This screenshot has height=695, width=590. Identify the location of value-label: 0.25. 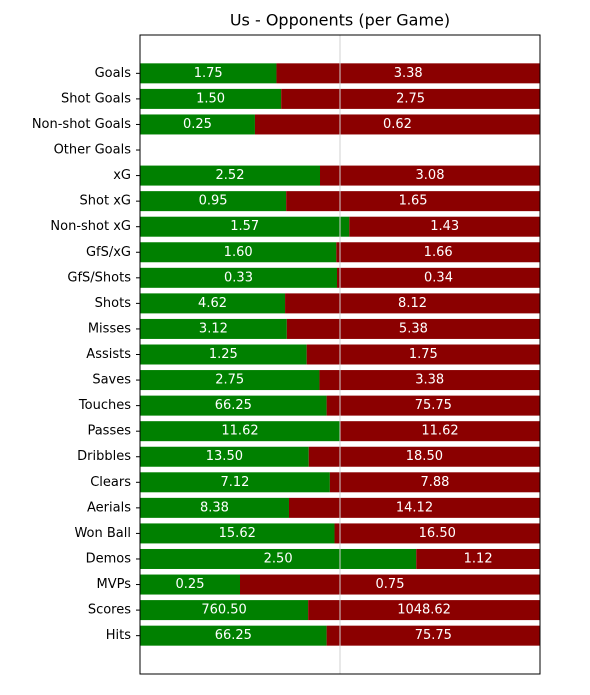
(190, 584).